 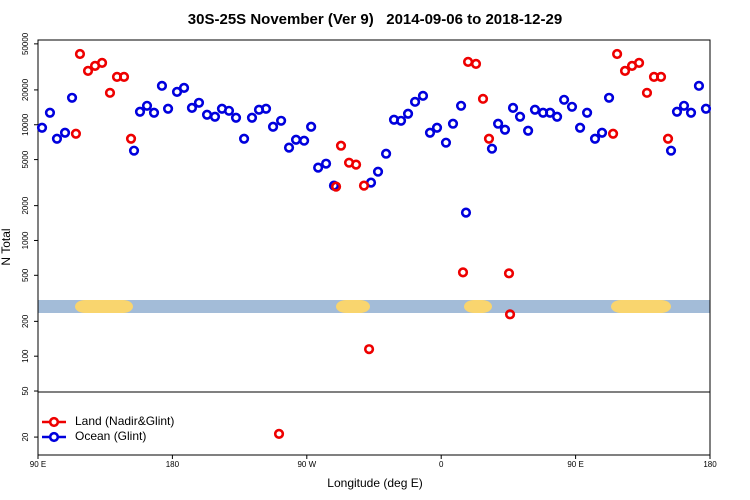 What do you see at coordinates (25, 436) in the screenshot?
I see `y-tick-label: 20` at bounding box center [25, 436].